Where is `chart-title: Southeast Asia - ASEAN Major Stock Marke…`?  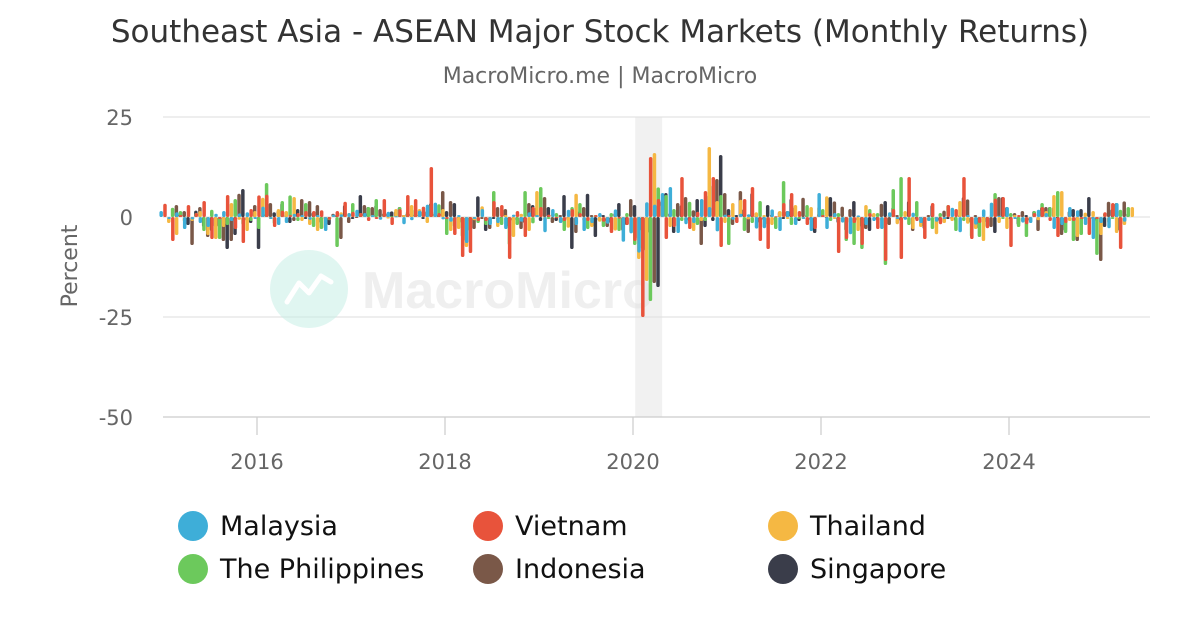 chart-title: Southeast Asia - ASEAN Major Stock Marke… is located at coordinates (600, 32).